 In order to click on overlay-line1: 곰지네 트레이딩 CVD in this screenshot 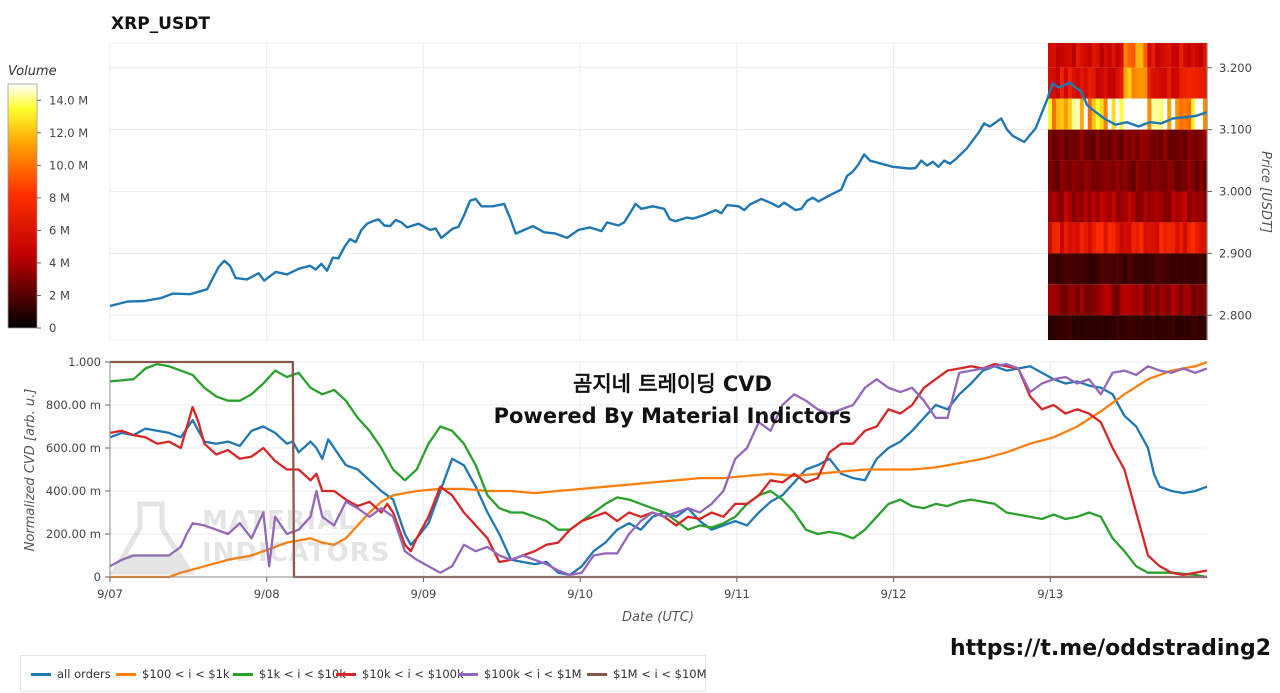, I will do `click(672, 384)`.